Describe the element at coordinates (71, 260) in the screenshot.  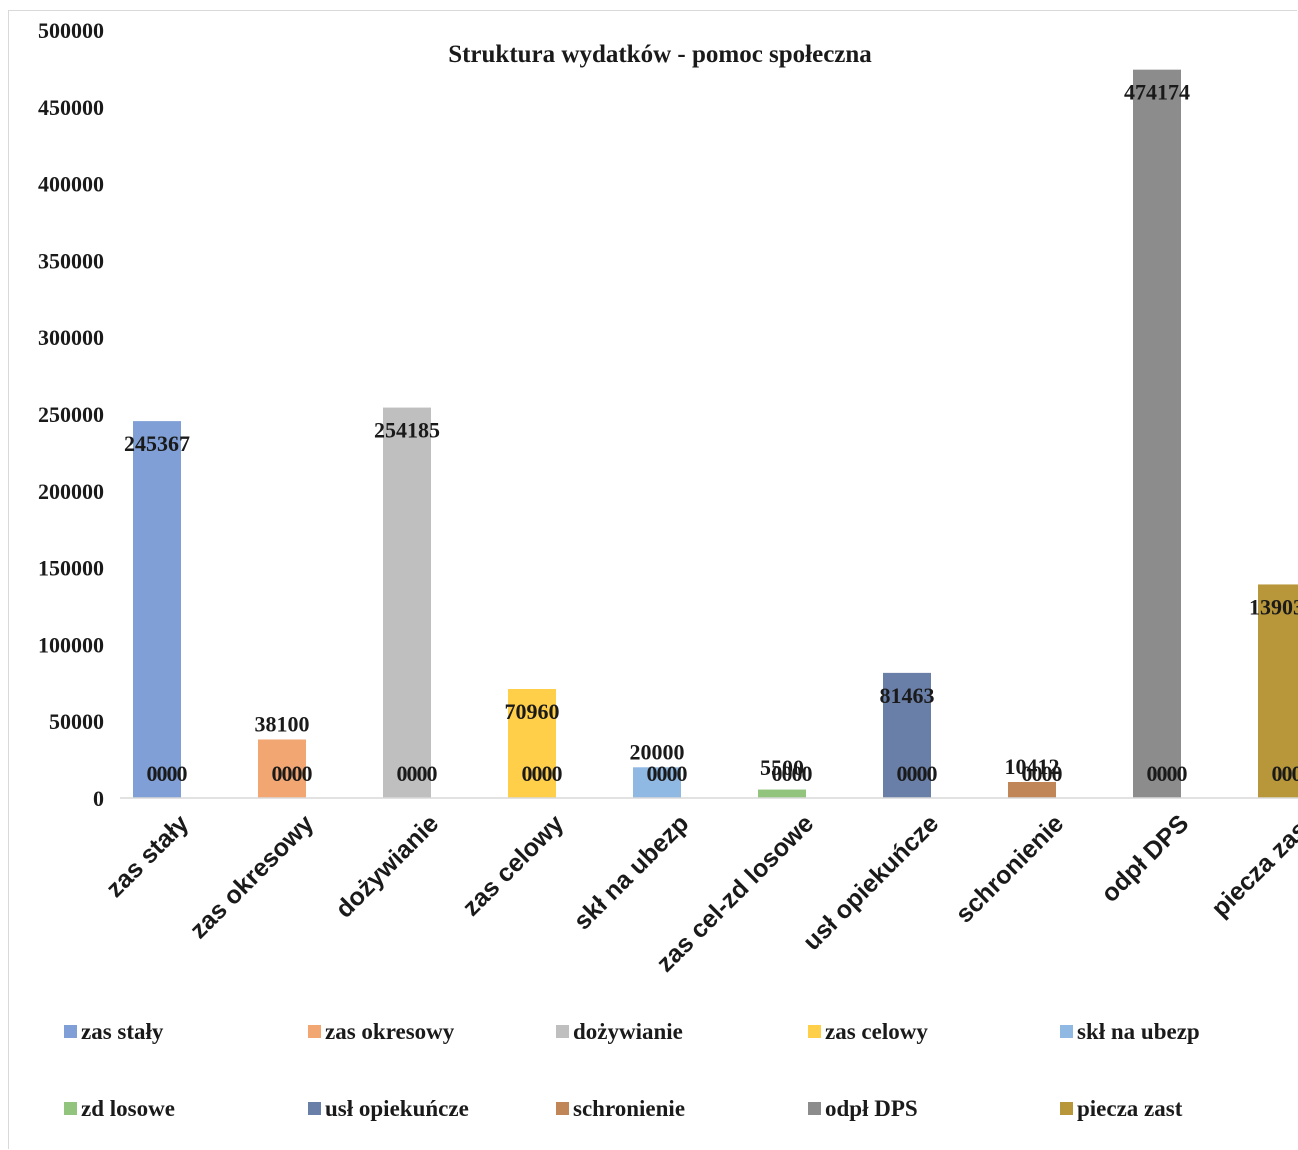
I see `y-tick-label: 350000` at that location.